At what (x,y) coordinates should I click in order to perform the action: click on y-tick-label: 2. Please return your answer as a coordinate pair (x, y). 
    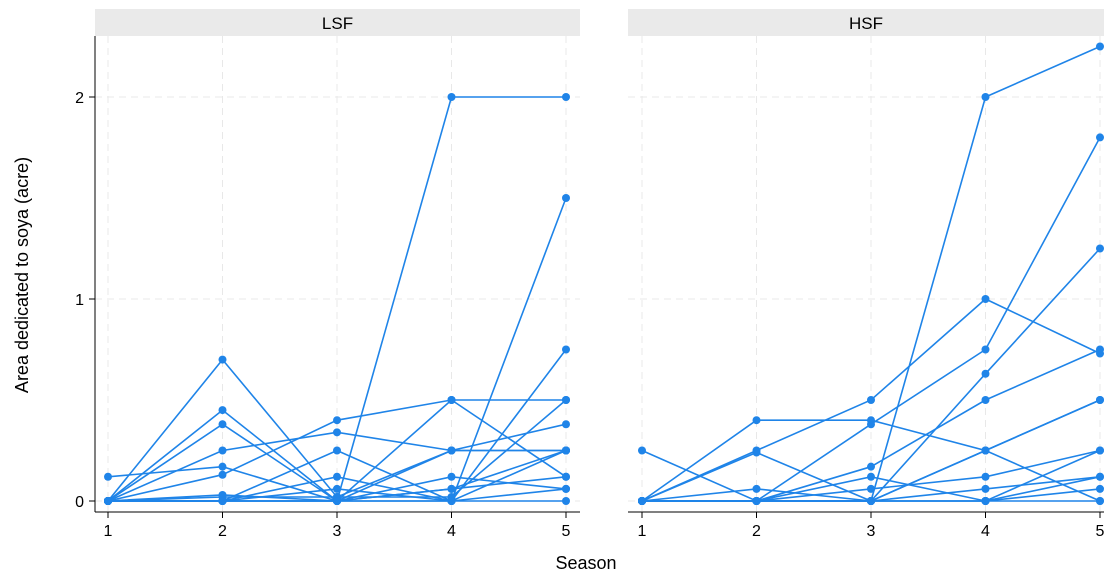
    Looking at the image, I should click on (79, 98).